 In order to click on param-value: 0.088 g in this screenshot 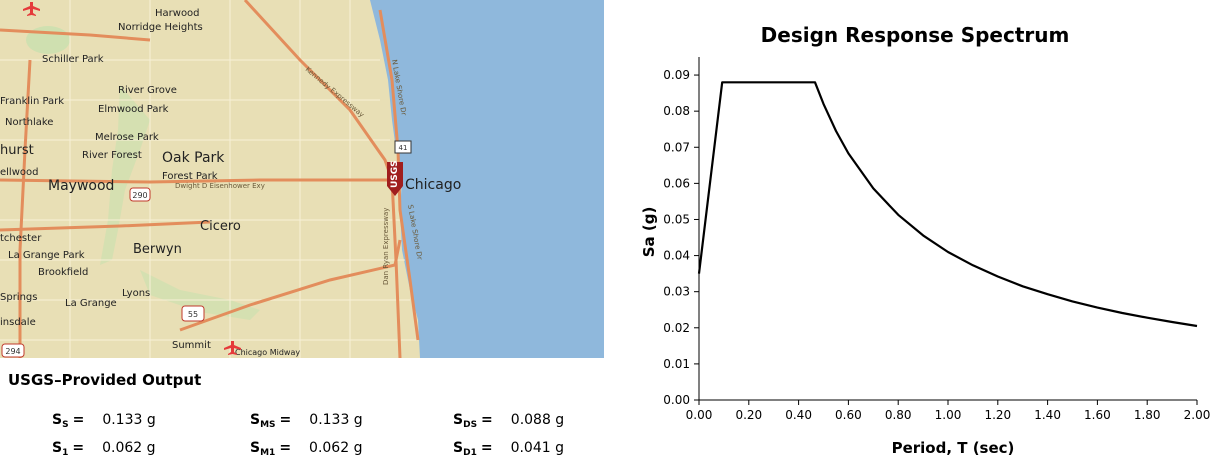, I will do `click(537, 420)`.